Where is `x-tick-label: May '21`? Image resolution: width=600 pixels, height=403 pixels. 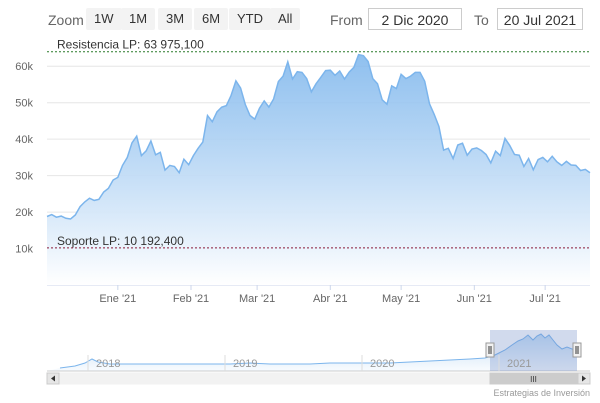 x-tick-label: May '21 is located at coordinates (401, 299).